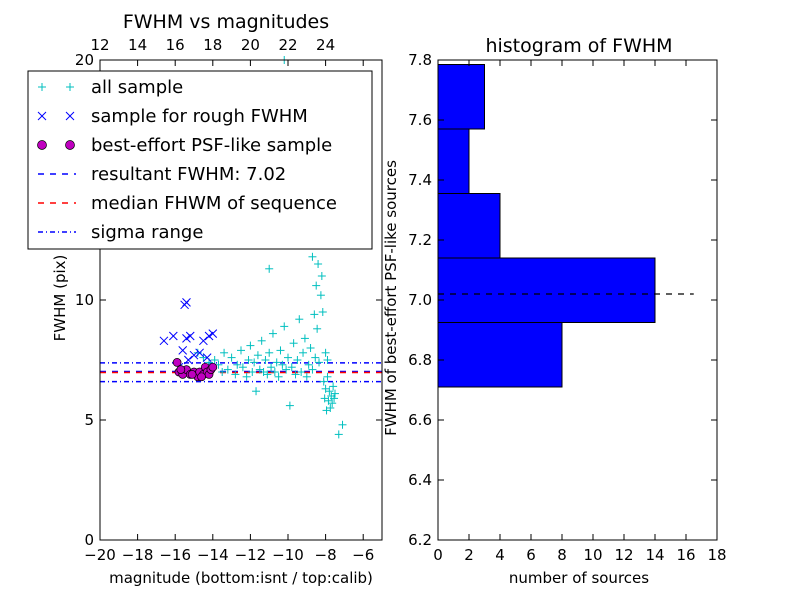 The height and width of the screenshot is (600, 800). Describe the element at coordinates (500, 555) in the screenshot. I see `histogram-x-tick-label: 4` at that location.